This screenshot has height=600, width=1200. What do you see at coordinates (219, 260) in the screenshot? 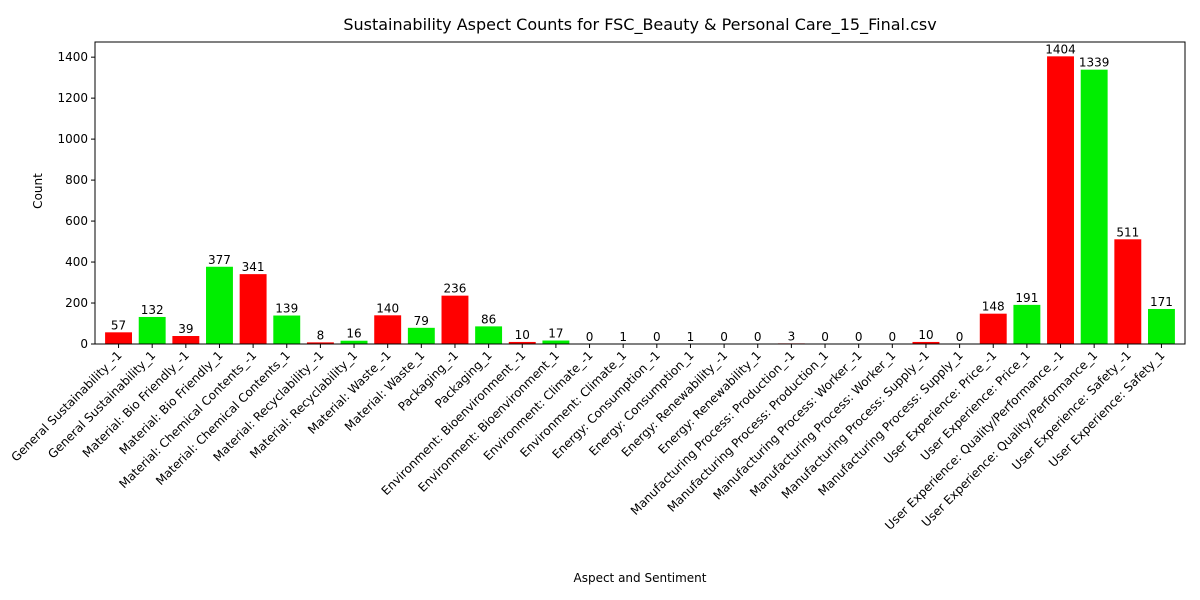
I see `data-label: 377` at bounding box center [219, 260].